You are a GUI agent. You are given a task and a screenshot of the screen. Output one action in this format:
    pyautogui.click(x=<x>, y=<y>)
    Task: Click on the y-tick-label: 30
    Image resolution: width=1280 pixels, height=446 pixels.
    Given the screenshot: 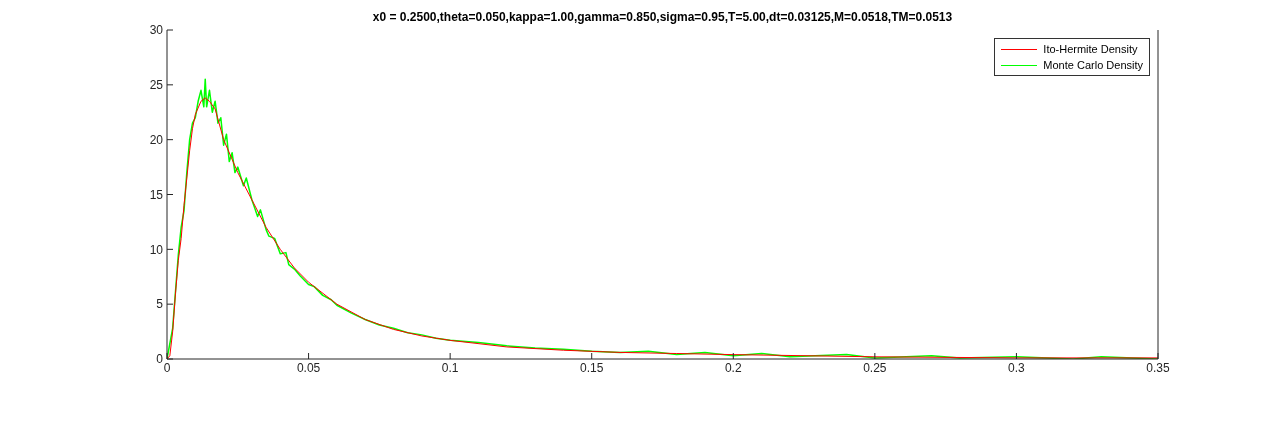 What is the action you would take?
    pyautogui.click(x=156, y=30)
    